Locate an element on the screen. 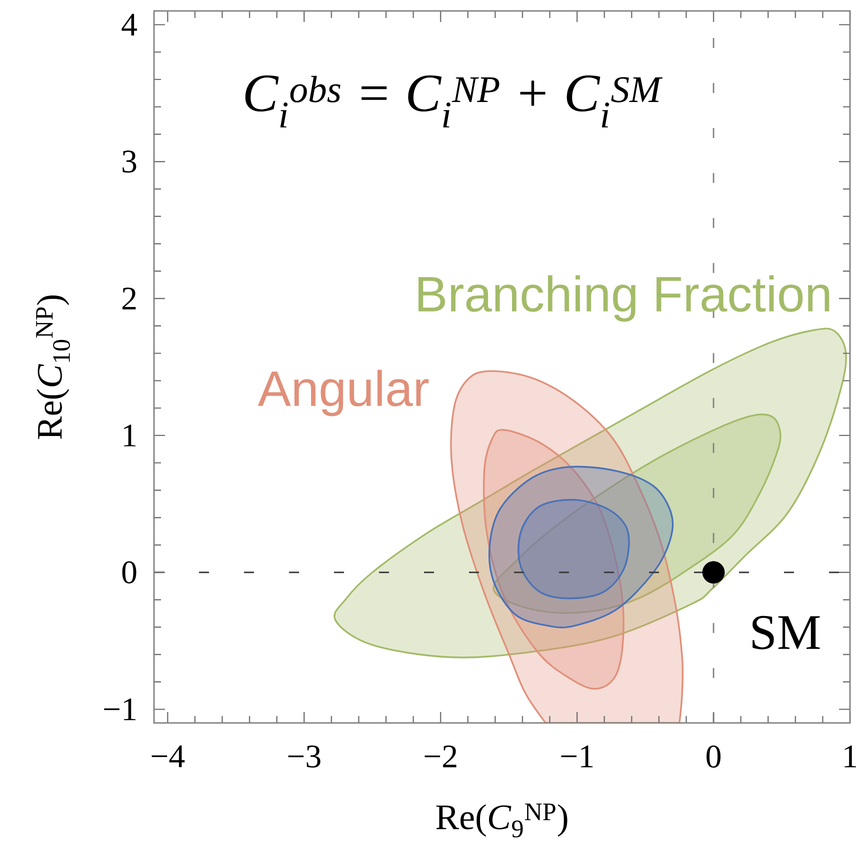  y-tick-label: 0 is located at coordinates (129, 572).